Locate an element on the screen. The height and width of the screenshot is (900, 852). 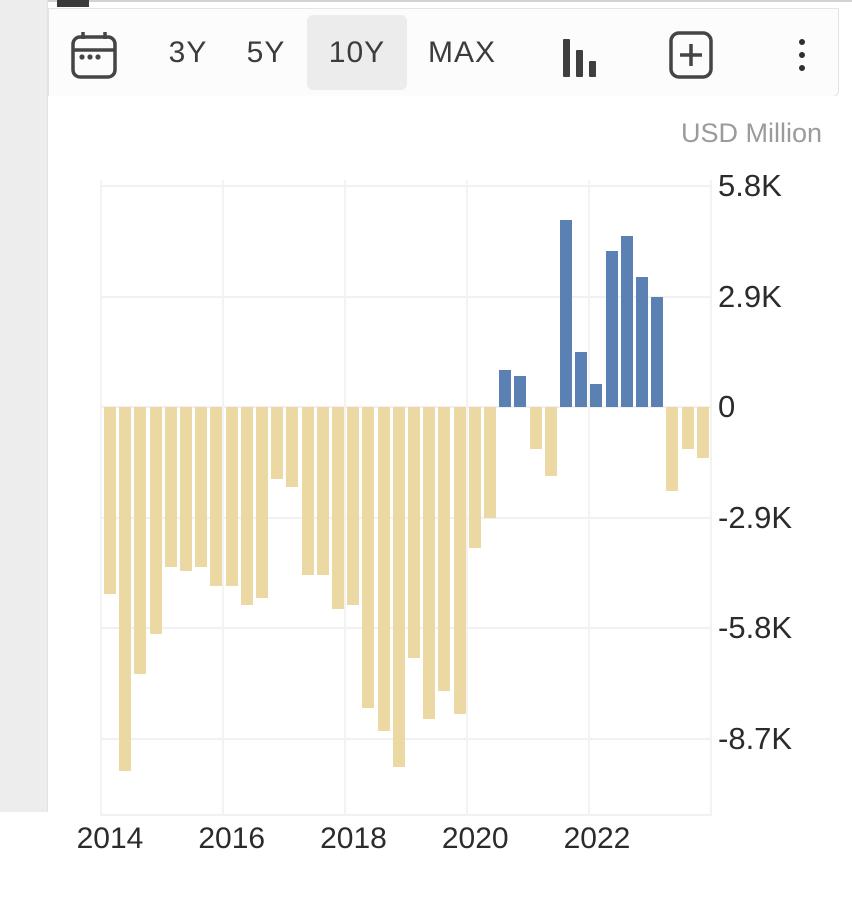
bar-2017-q2 is located at coordinates (308, 491).